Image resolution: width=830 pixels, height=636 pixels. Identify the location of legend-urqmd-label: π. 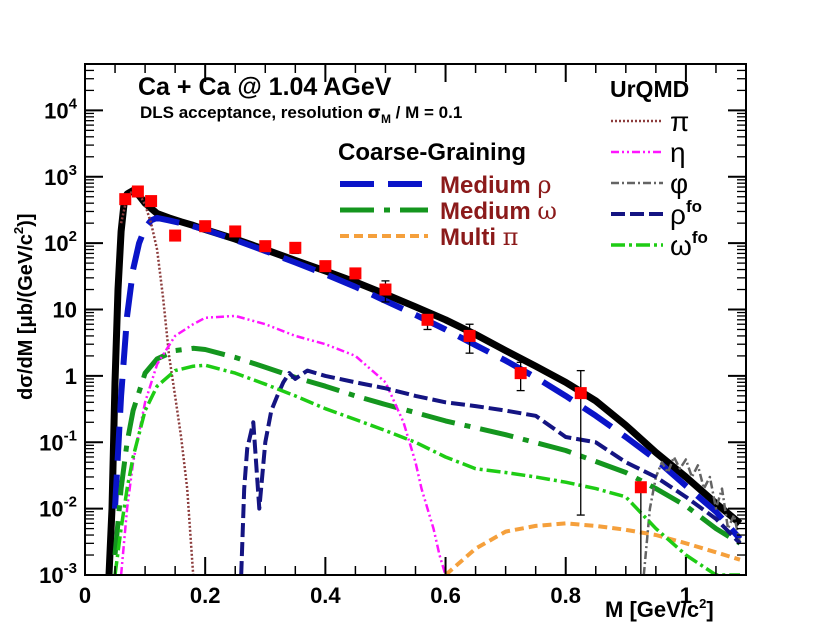
(679, 121).